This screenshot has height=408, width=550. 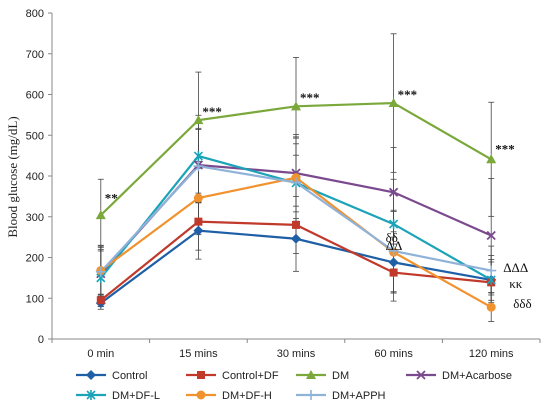 I want to click on legend-label: DM, so click(x=340, y=376).